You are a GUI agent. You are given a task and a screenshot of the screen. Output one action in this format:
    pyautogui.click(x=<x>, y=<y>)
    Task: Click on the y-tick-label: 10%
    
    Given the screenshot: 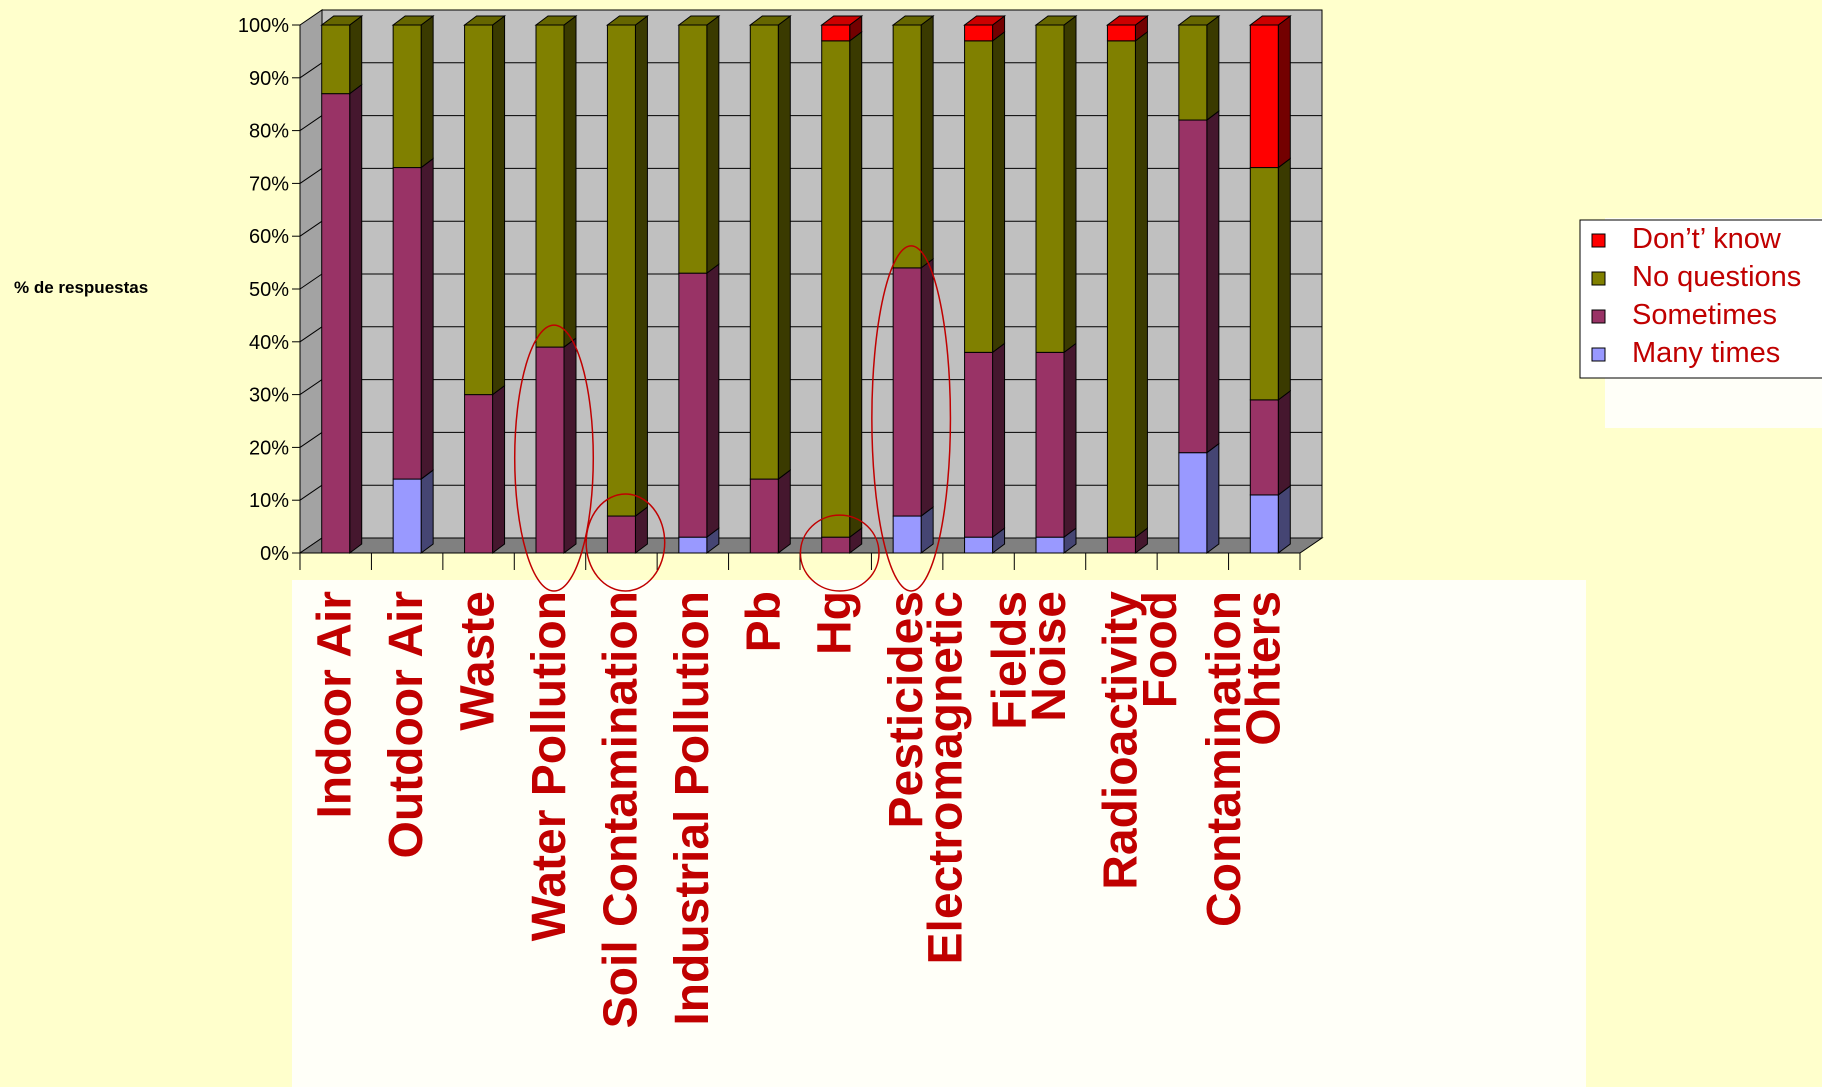 What is the action you would take?
    pyautogui.click(x=269, y=501)
    